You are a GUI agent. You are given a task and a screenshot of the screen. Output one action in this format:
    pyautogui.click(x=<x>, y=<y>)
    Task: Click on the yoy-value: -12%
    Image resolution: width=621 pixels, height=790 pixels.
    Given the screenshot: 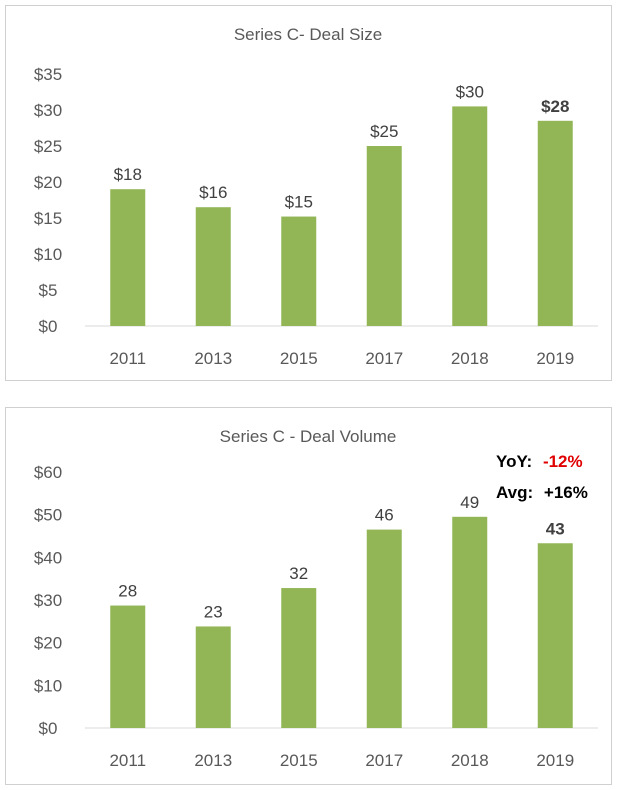 What is the action you would take?
    pyautogui.click(x=563, y=461)
    